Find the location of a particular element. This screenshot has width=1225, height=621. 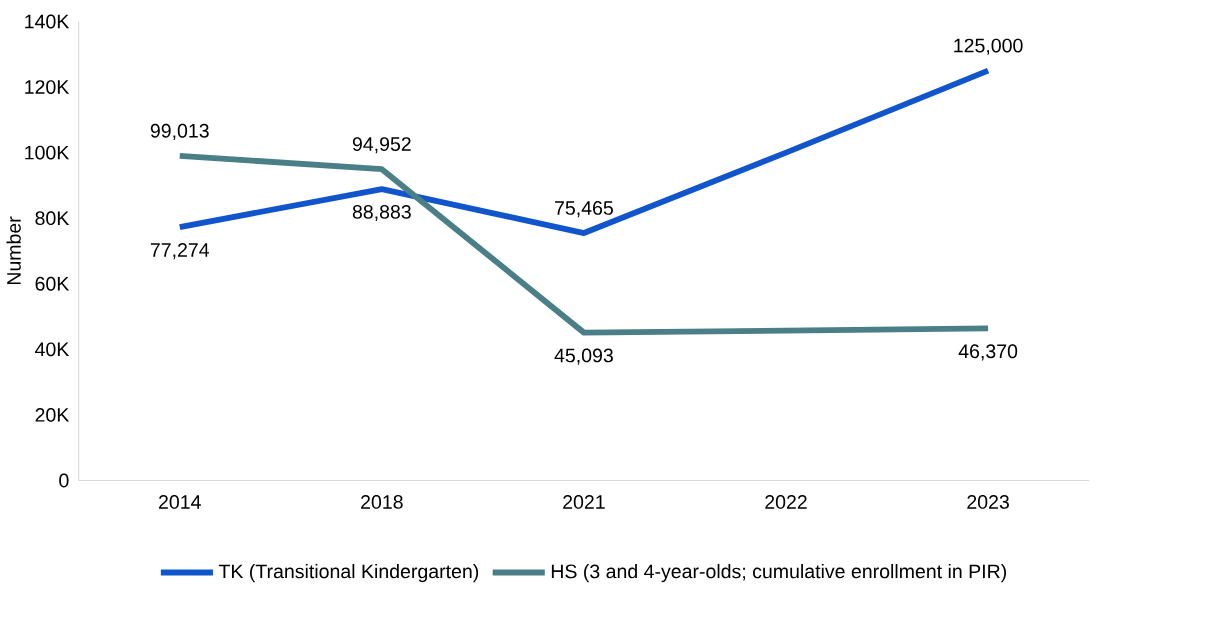

legend-label: TK (Transitional Kindergarten) is located at coordinates (348, 573).